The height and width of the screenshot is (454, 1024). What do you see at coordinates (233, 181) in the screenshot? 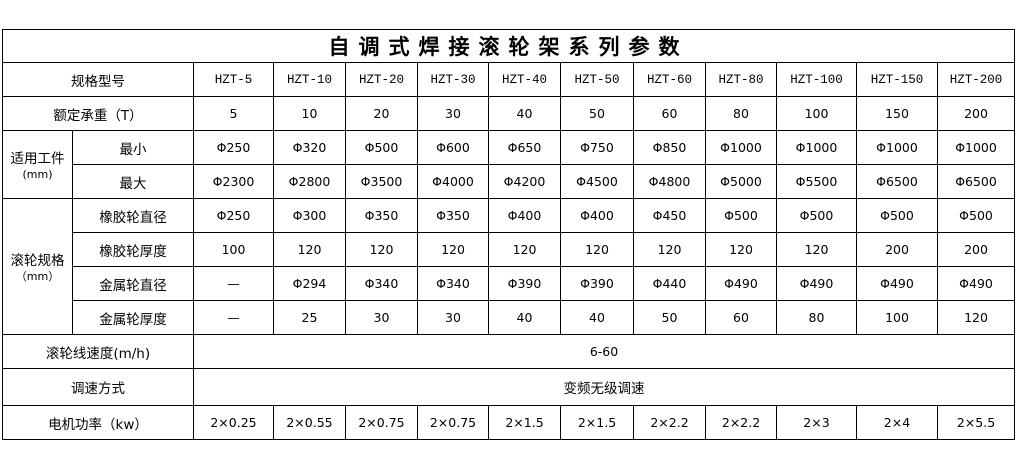
I see `value-cell: Φ2300` at bounding box center [233, 181].